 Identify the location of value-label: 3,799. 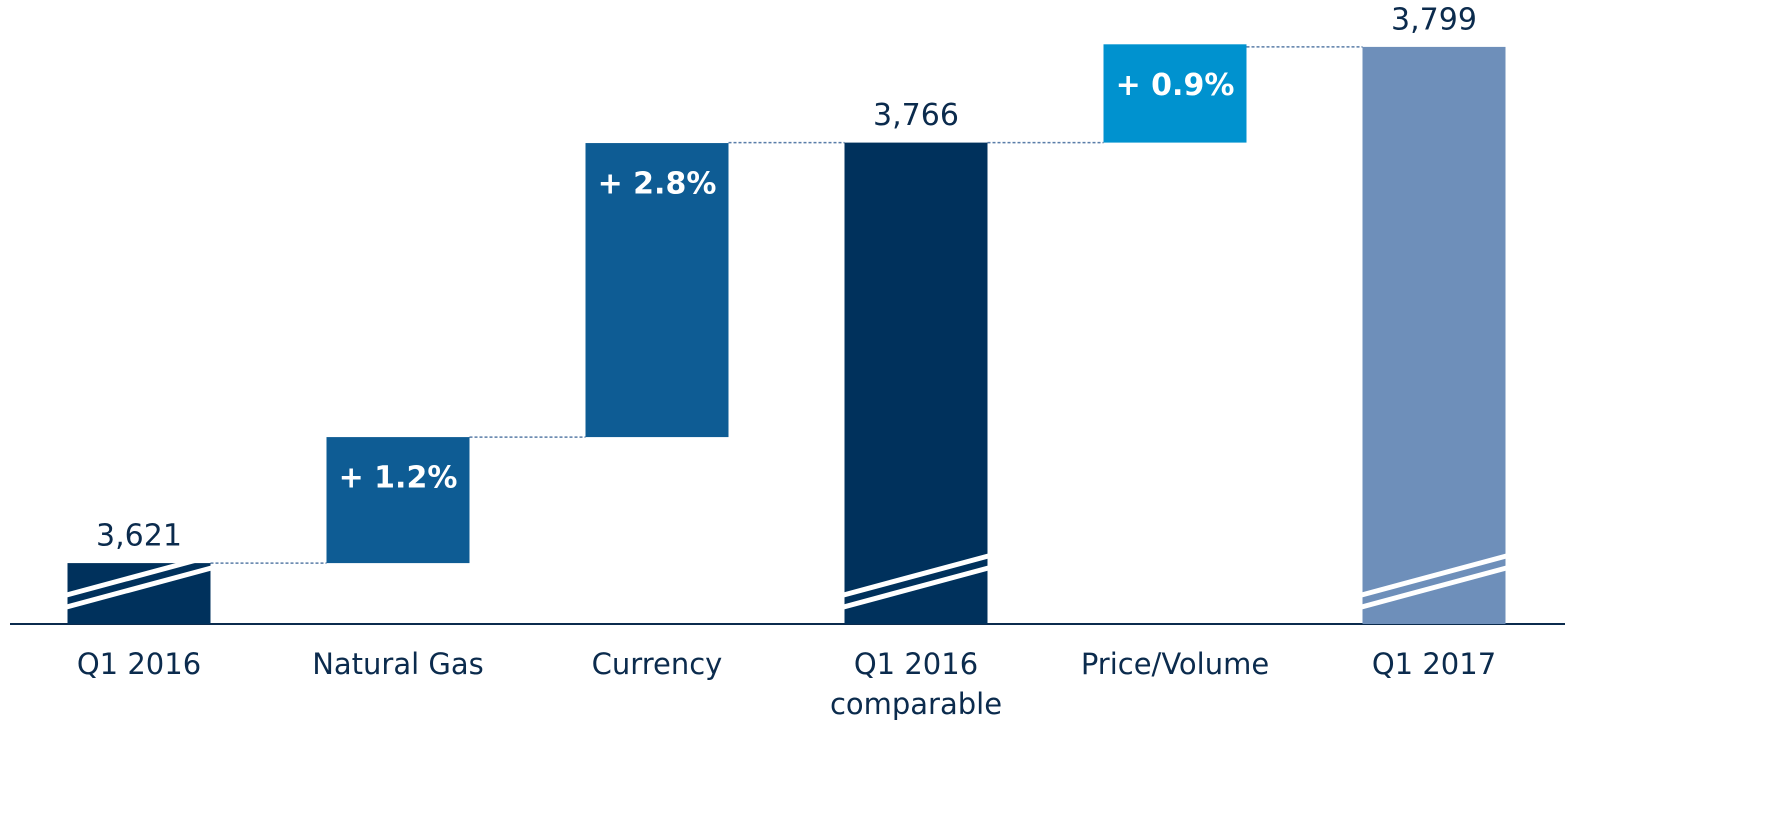
(1434, 19).